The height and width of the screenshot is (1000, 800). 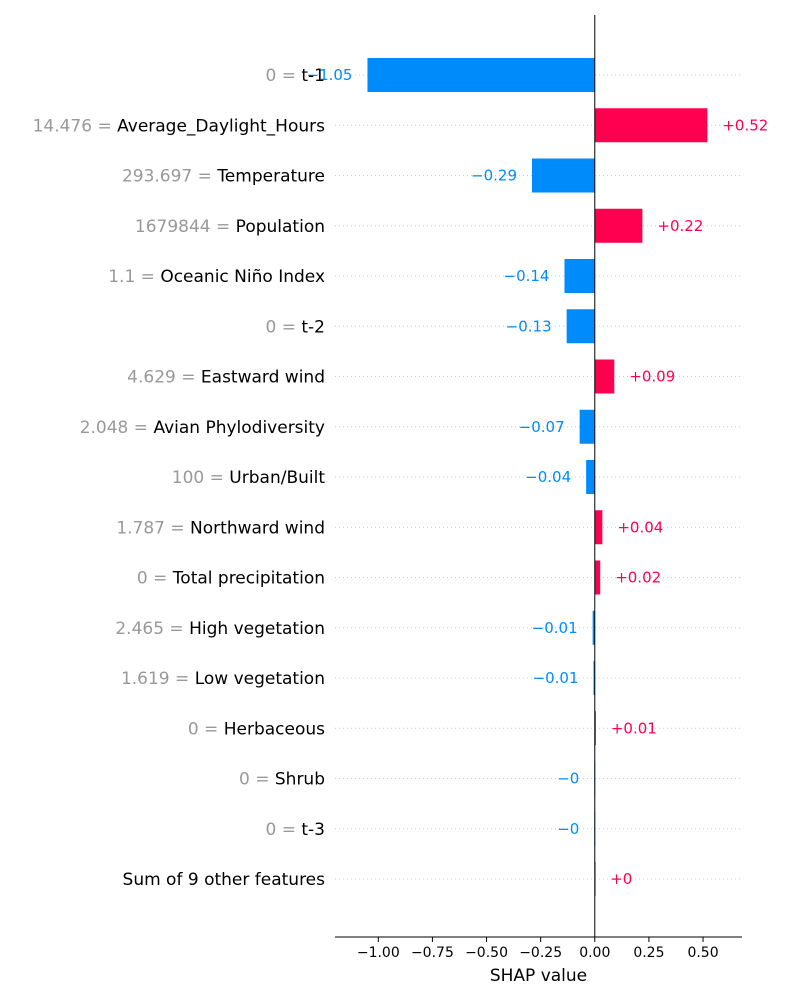 I want to click on feature-label: 1.1 = Oceanic Niño Index, so click(x=216, y=277).